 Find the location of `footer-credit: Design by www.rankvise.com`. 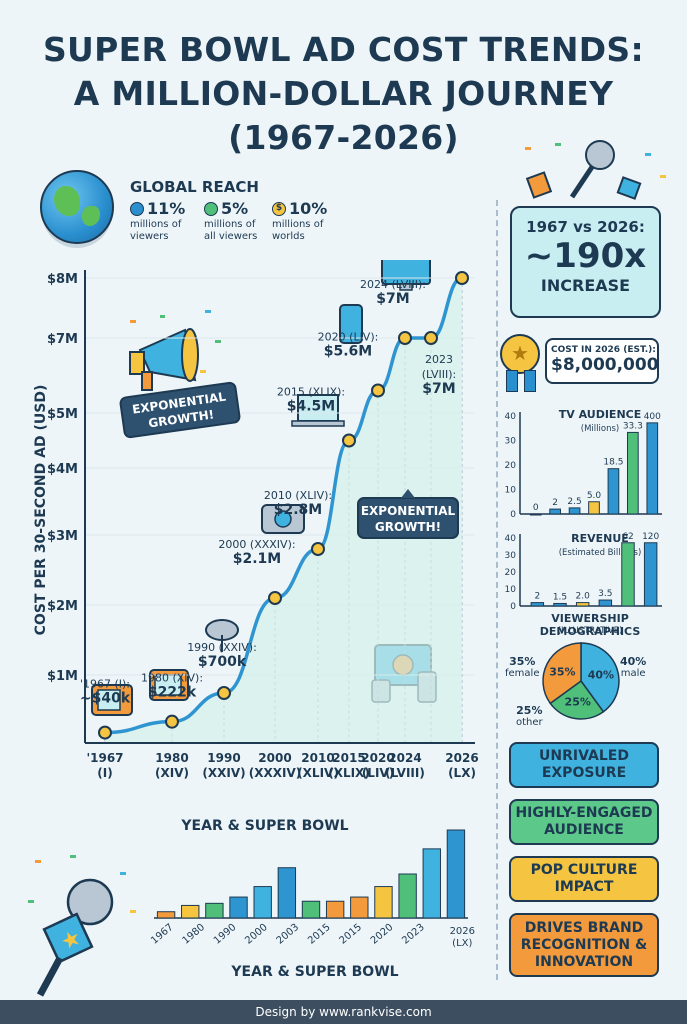

footer-credit: Design by www.rankvise.com is located at coordinates (343, 1012).